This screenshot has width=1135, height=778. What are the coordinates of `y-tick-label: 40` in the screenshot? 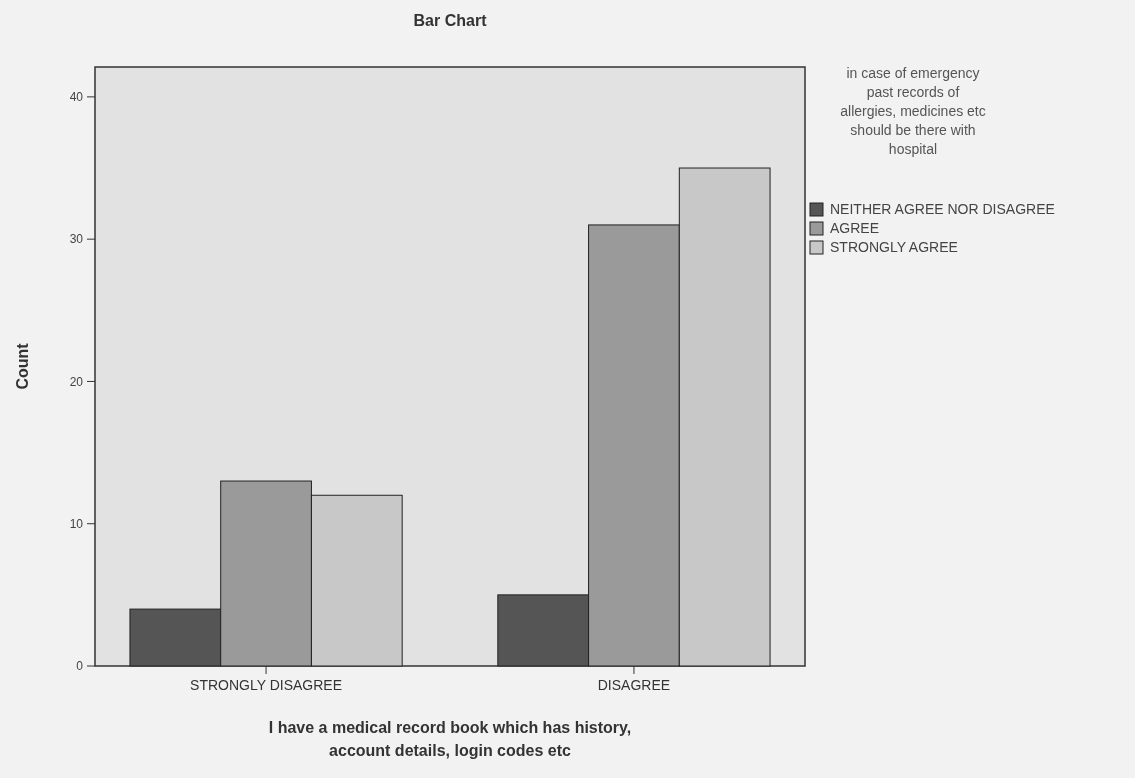 It's located at (76, 97).